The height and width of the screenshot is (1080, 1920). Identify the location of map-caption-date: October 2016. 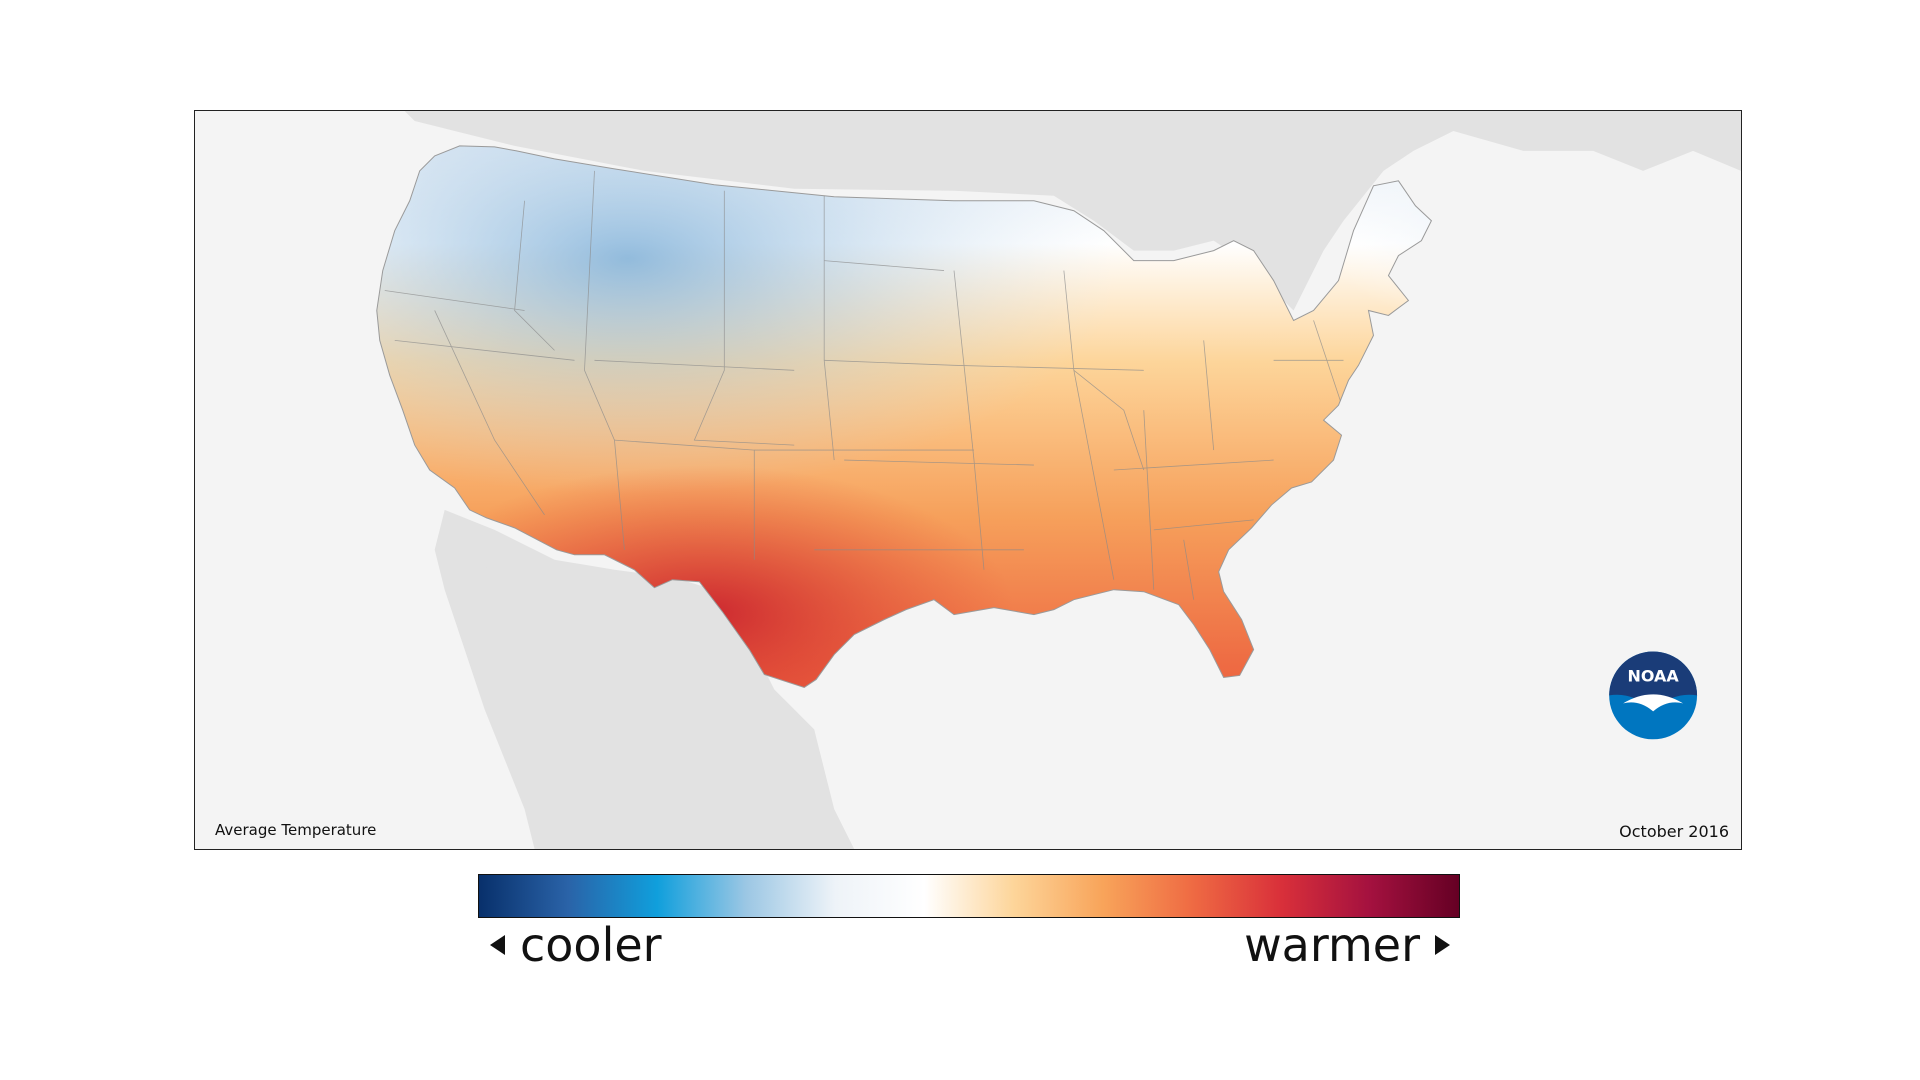
(1674, 831).